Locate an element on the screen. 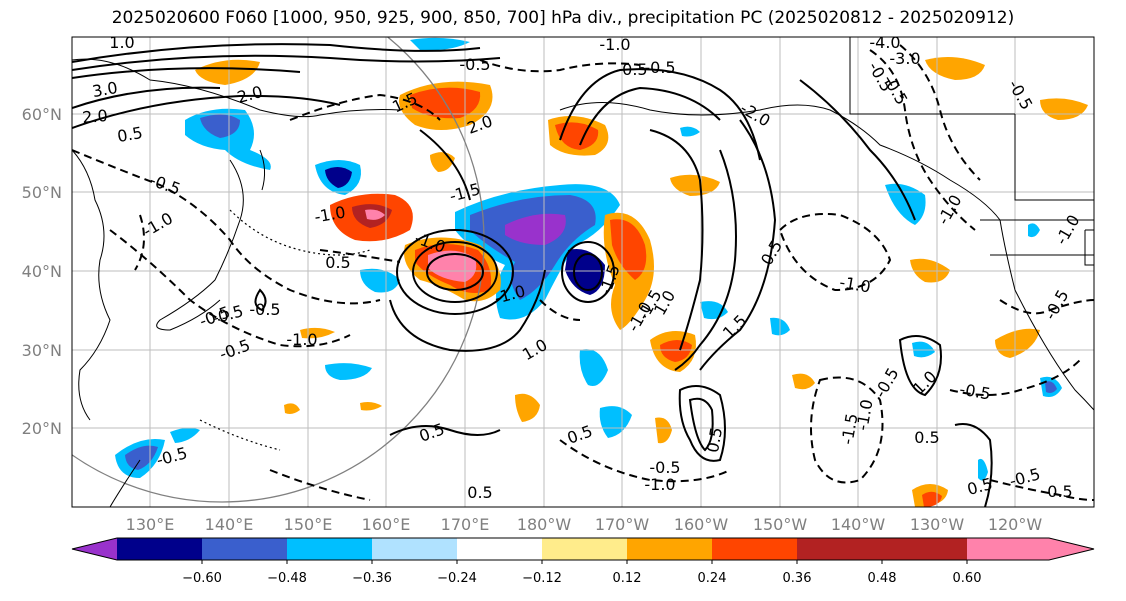 This screenshot has width=1126, height=601. lat-label: 40°N is located at coordinates (42, 271).